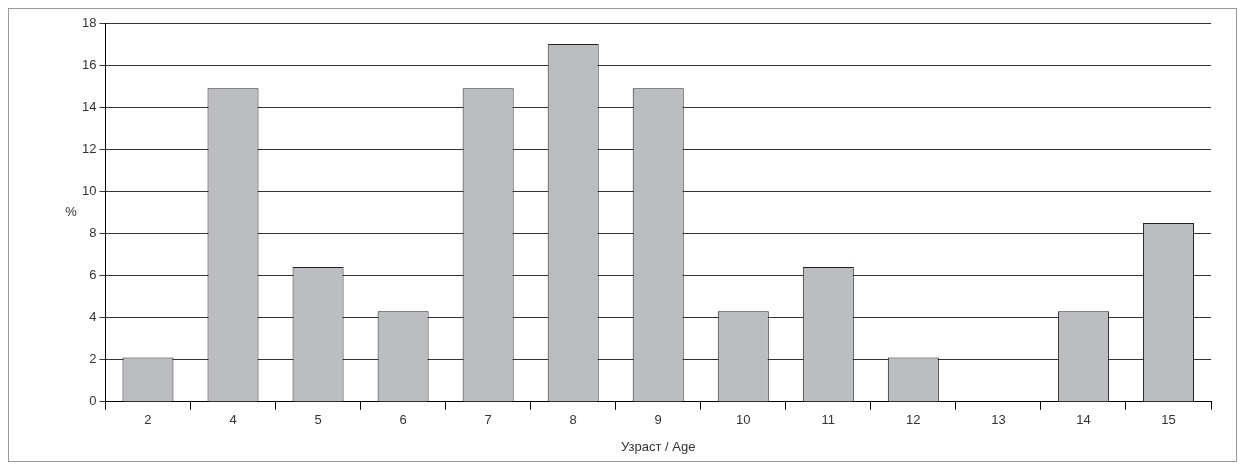 Image resolution: width=1245 pixels, height=470 pixels. I want to click on x-tick-label: 8, so click(573, 420).